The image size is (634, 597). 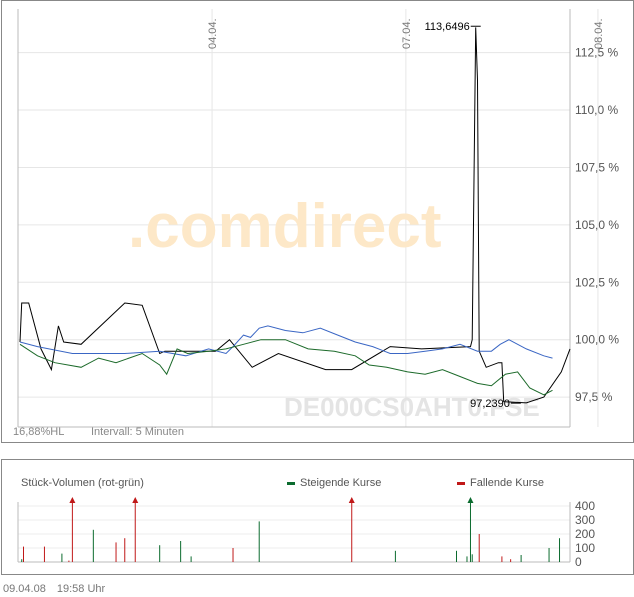 I want to click on date-label: 04.04., so click(x=213, y=33).